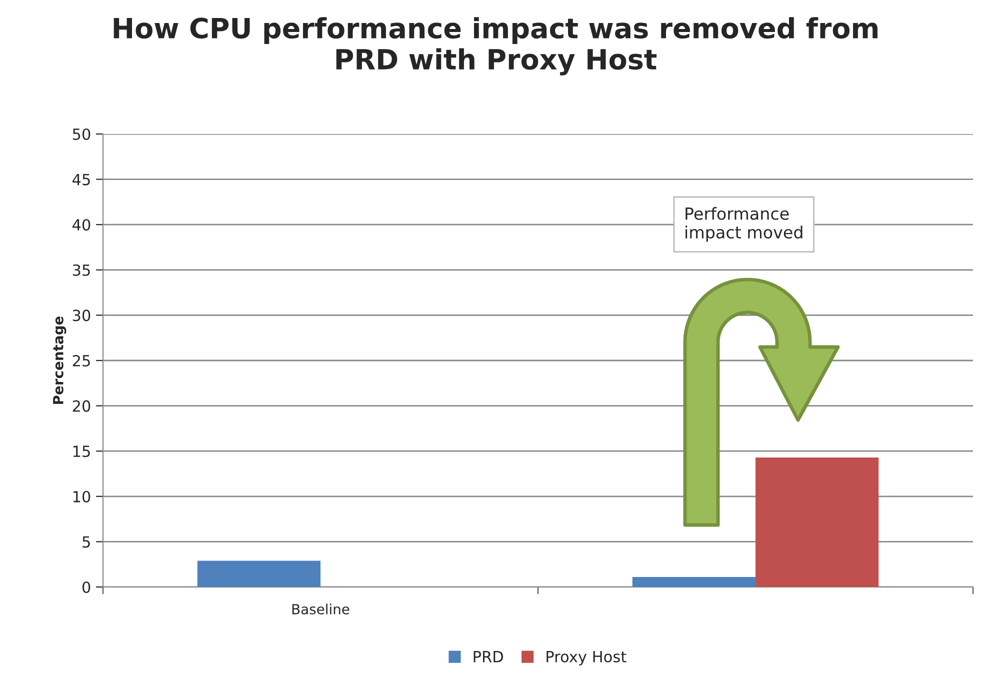 The image size is (991, 685). I want to click on y-tick-label: 0, so click(86, 587).